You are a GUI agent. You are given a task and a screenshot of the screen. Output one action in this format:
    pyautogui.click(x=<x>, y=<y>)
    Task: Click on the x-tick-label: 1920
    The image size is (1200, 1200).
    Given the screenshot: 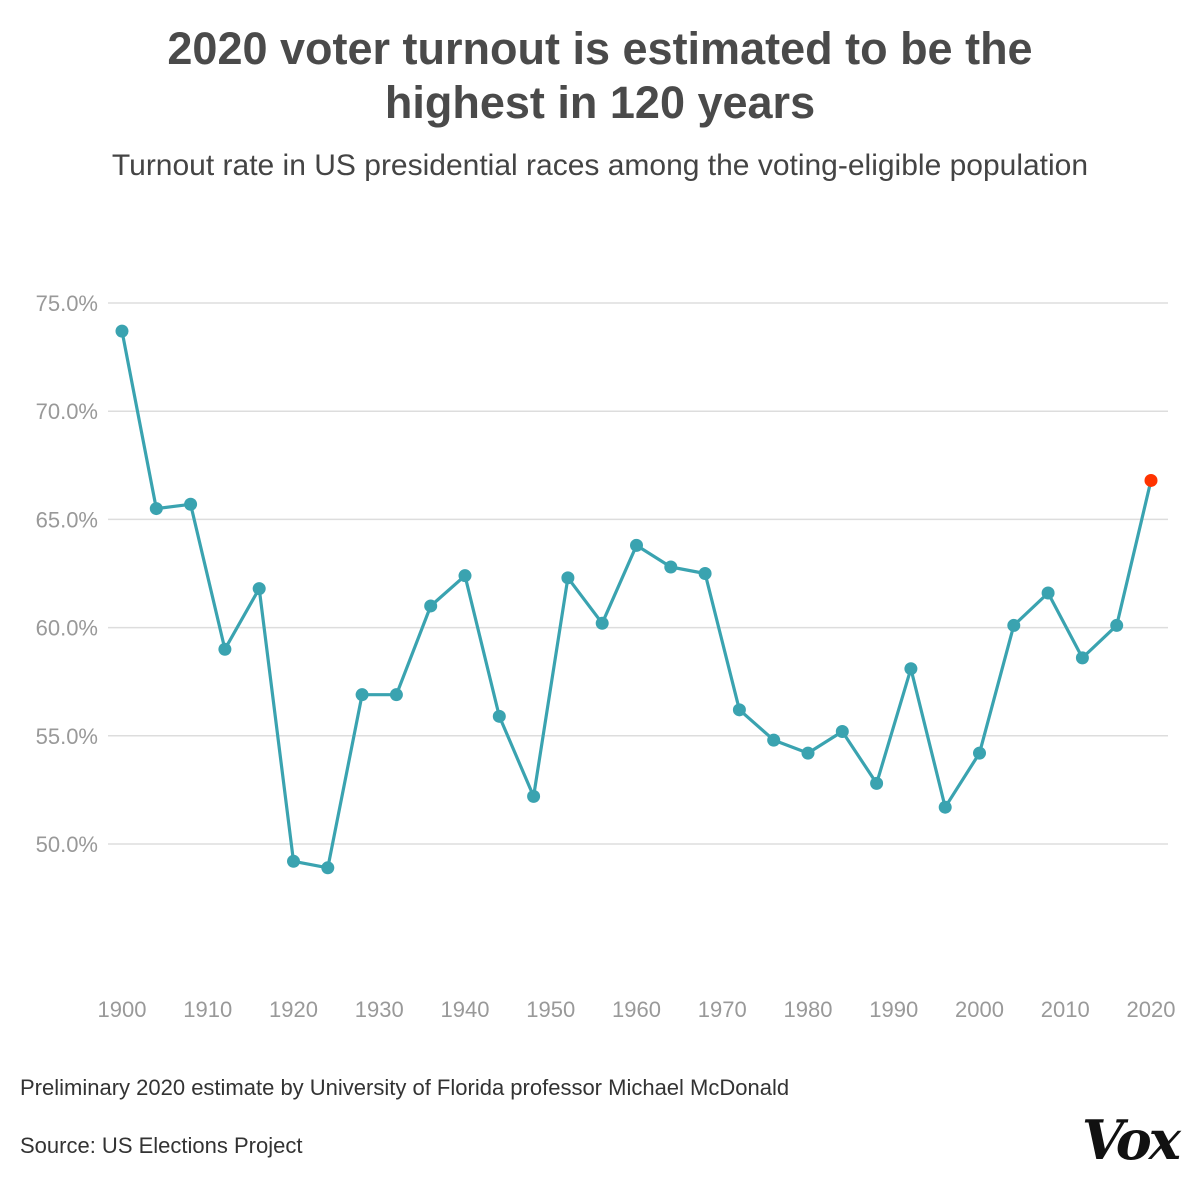 What is the action you would take?
    pyautogui.click(x=293, y=1009)
    